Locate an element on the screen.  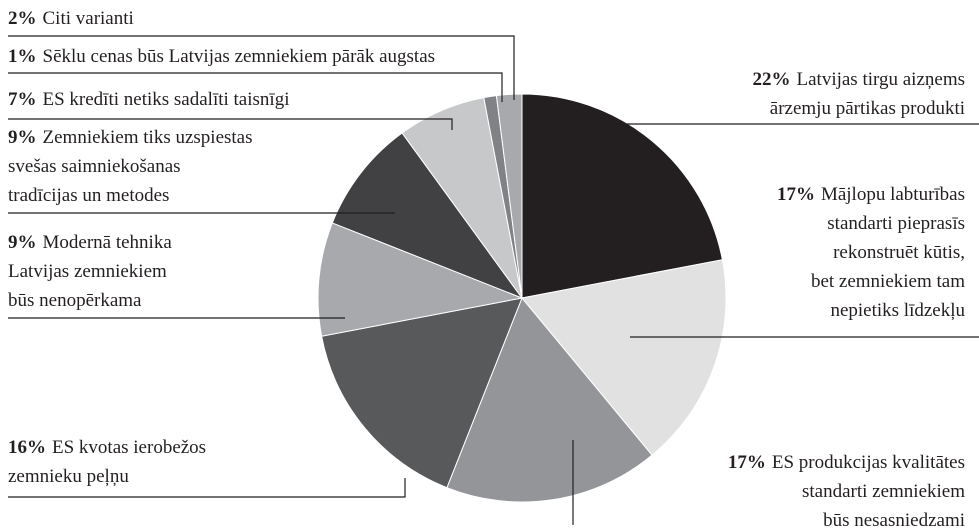
category-label: tradīcijas un metodes is located at coordinates (88, 195).